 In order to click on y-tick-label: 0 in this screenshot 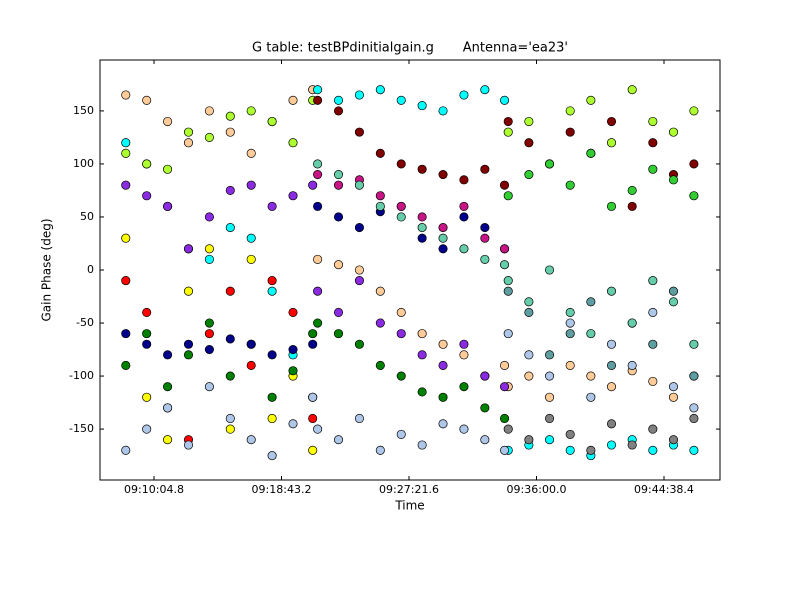, I will do `click(90, 269)`.